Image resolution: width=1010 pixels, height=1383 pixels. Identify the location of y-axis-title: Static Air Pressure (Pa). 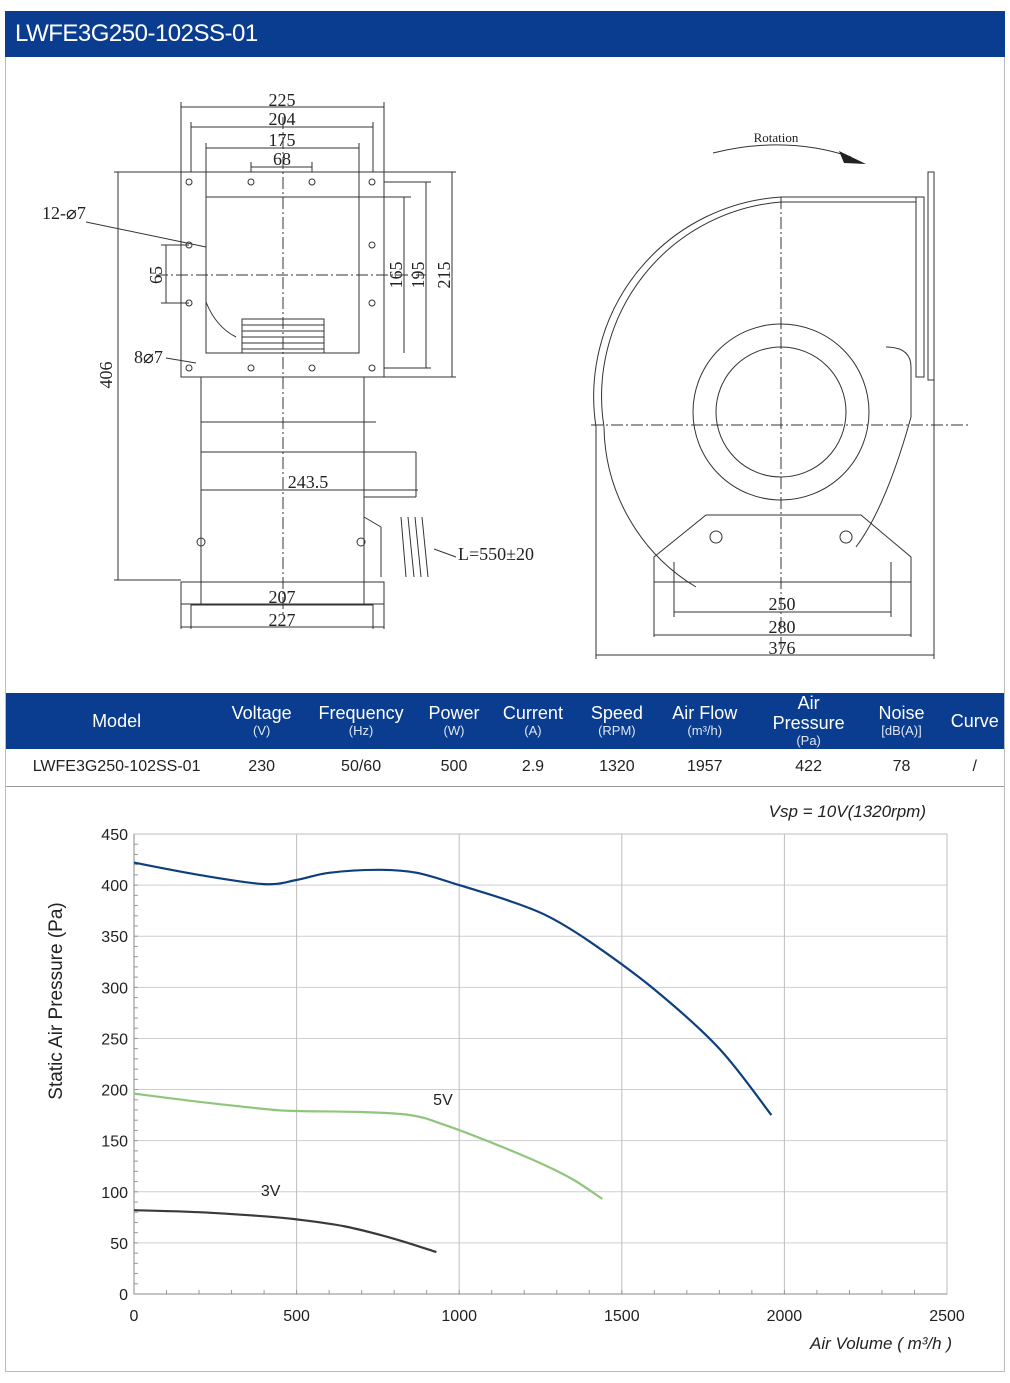
(56, 1000).